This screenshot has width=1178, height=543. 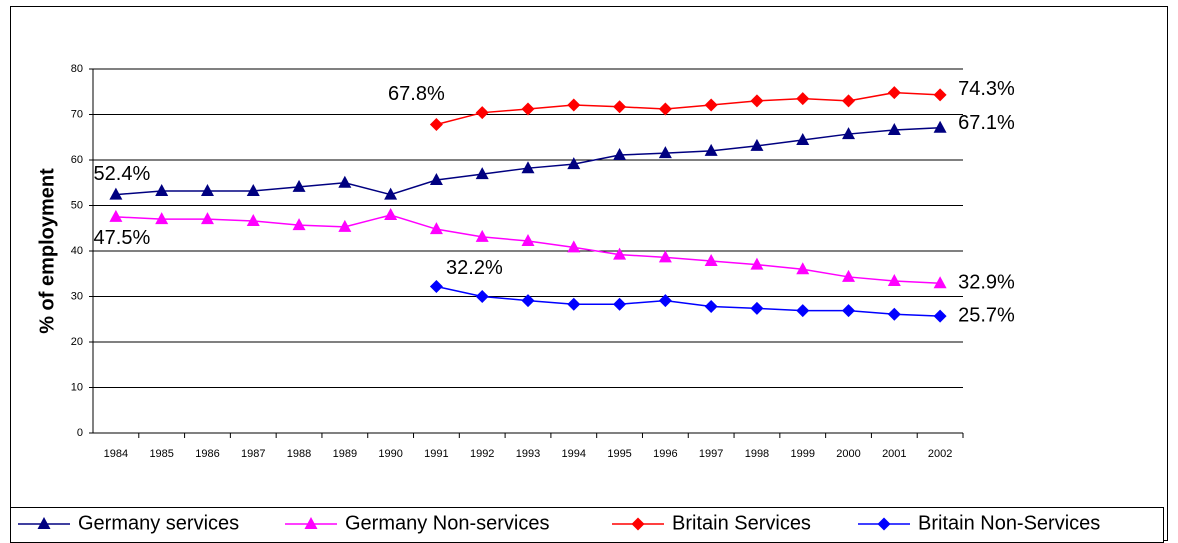 What do you see at coordinates (802, 454) in the screenshot?
I see `x-tick-label: 1999` at bounding box center [802, 454].